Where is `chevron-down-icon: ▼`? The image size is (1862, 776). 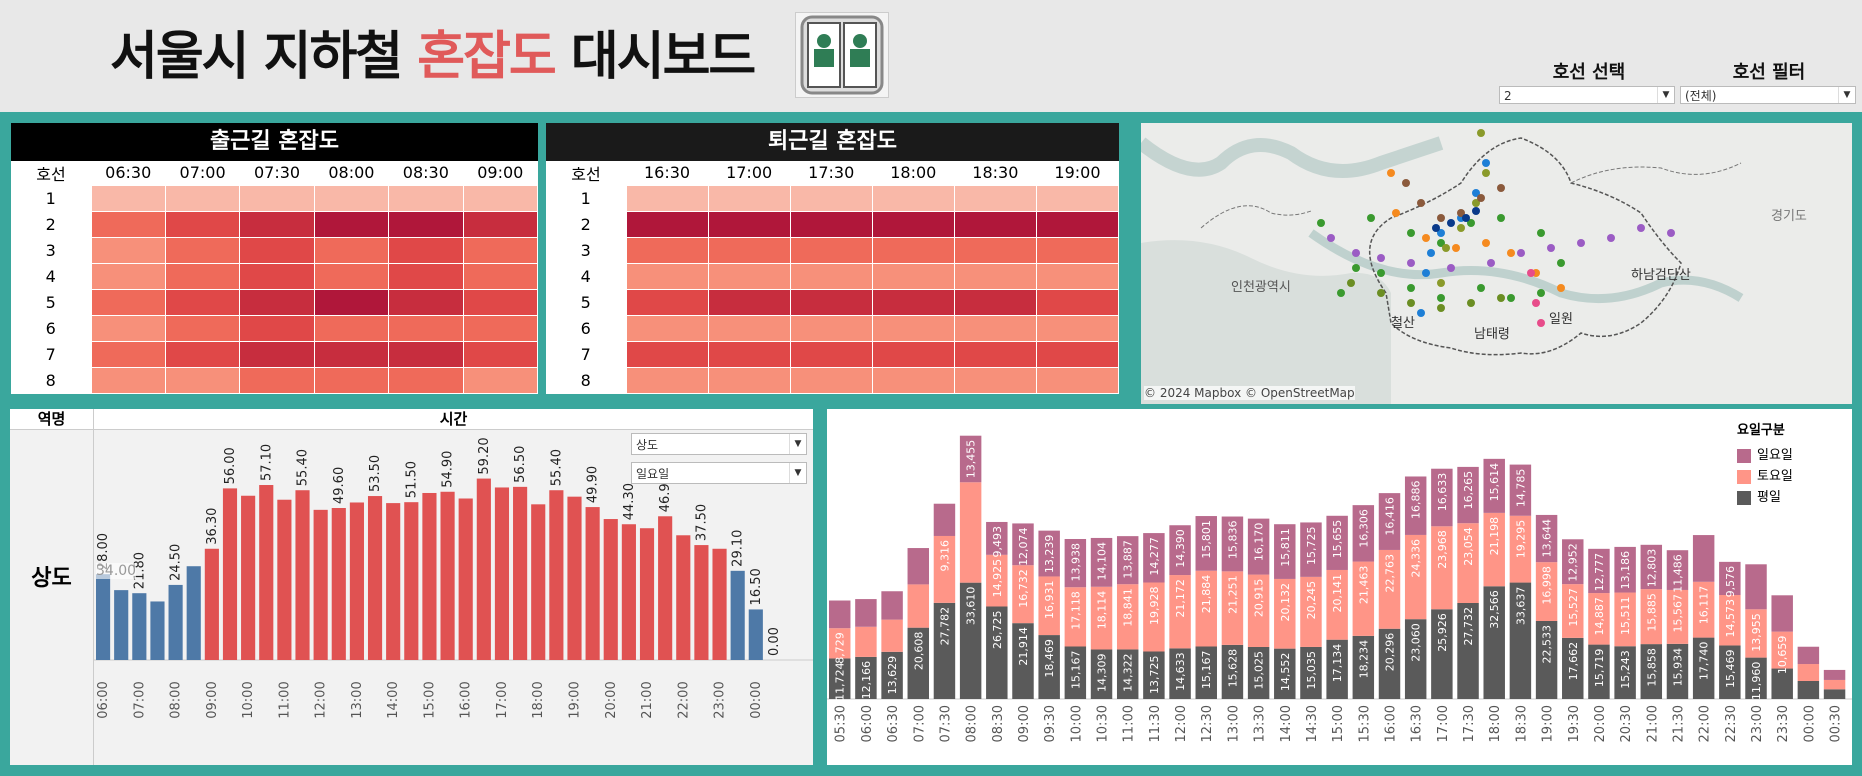
chevron-down-icon: ▼ is located at coordinates (1846, 95).